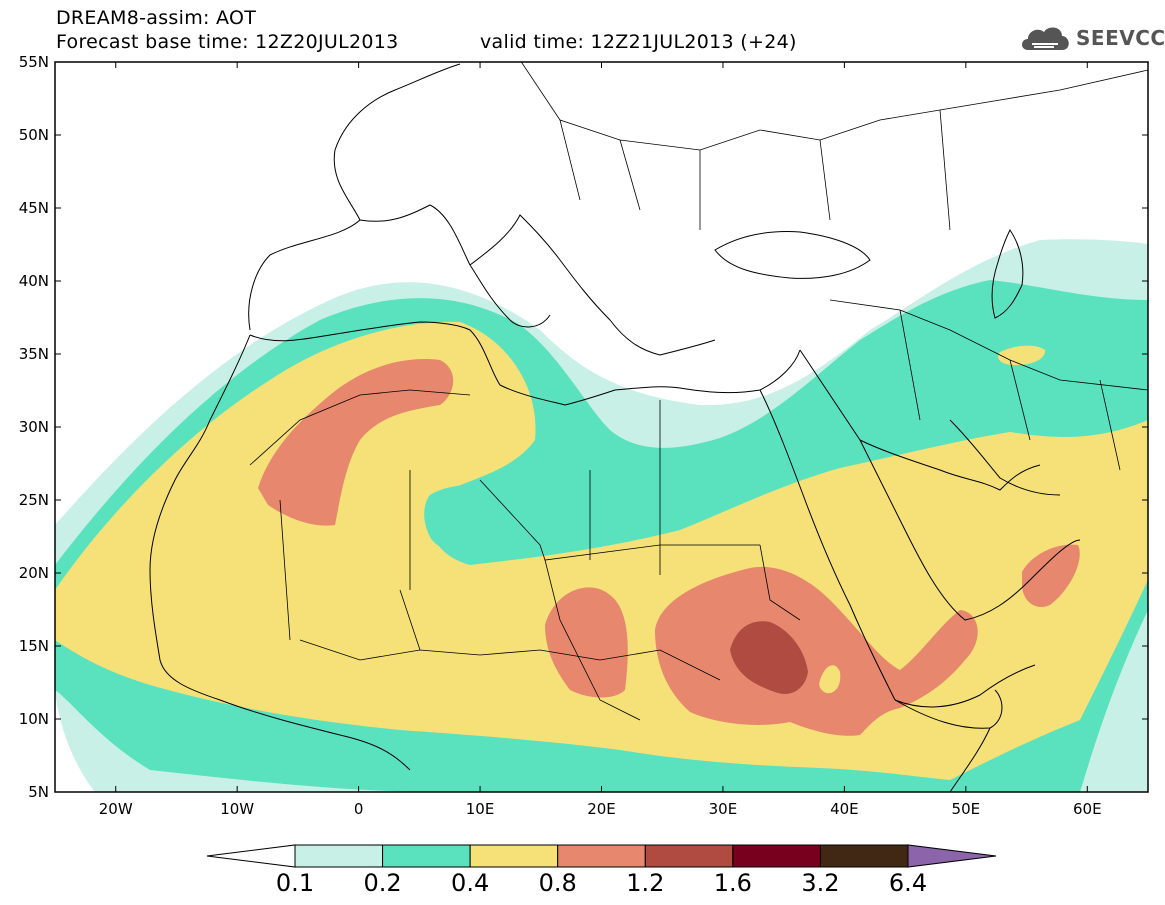 The width and height of the screenshot is (1165, 905). What do you see at coordinates (820, 883) in the screenshot?
I see `colorbar-label: 3.2` at bounding box center [820, 883].